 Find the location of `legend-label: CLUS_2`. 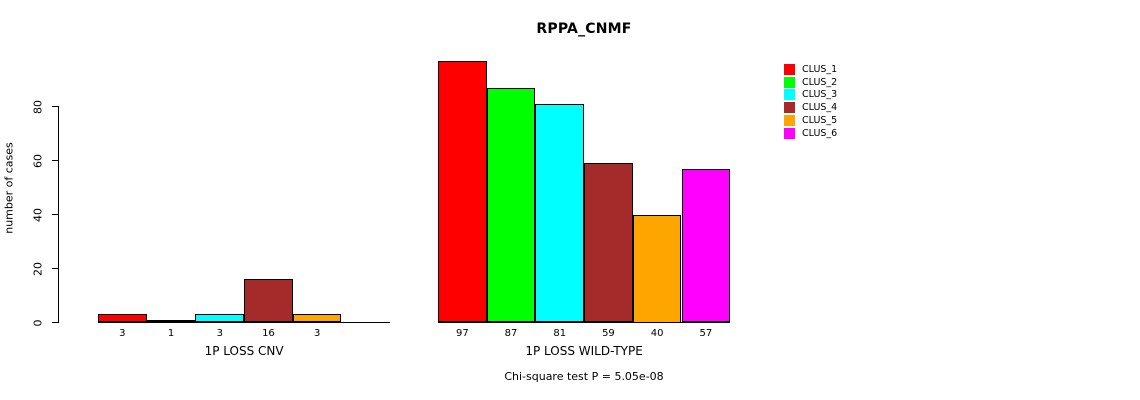

legend-label: CLUS_2 is located at coordinates (820, 82).